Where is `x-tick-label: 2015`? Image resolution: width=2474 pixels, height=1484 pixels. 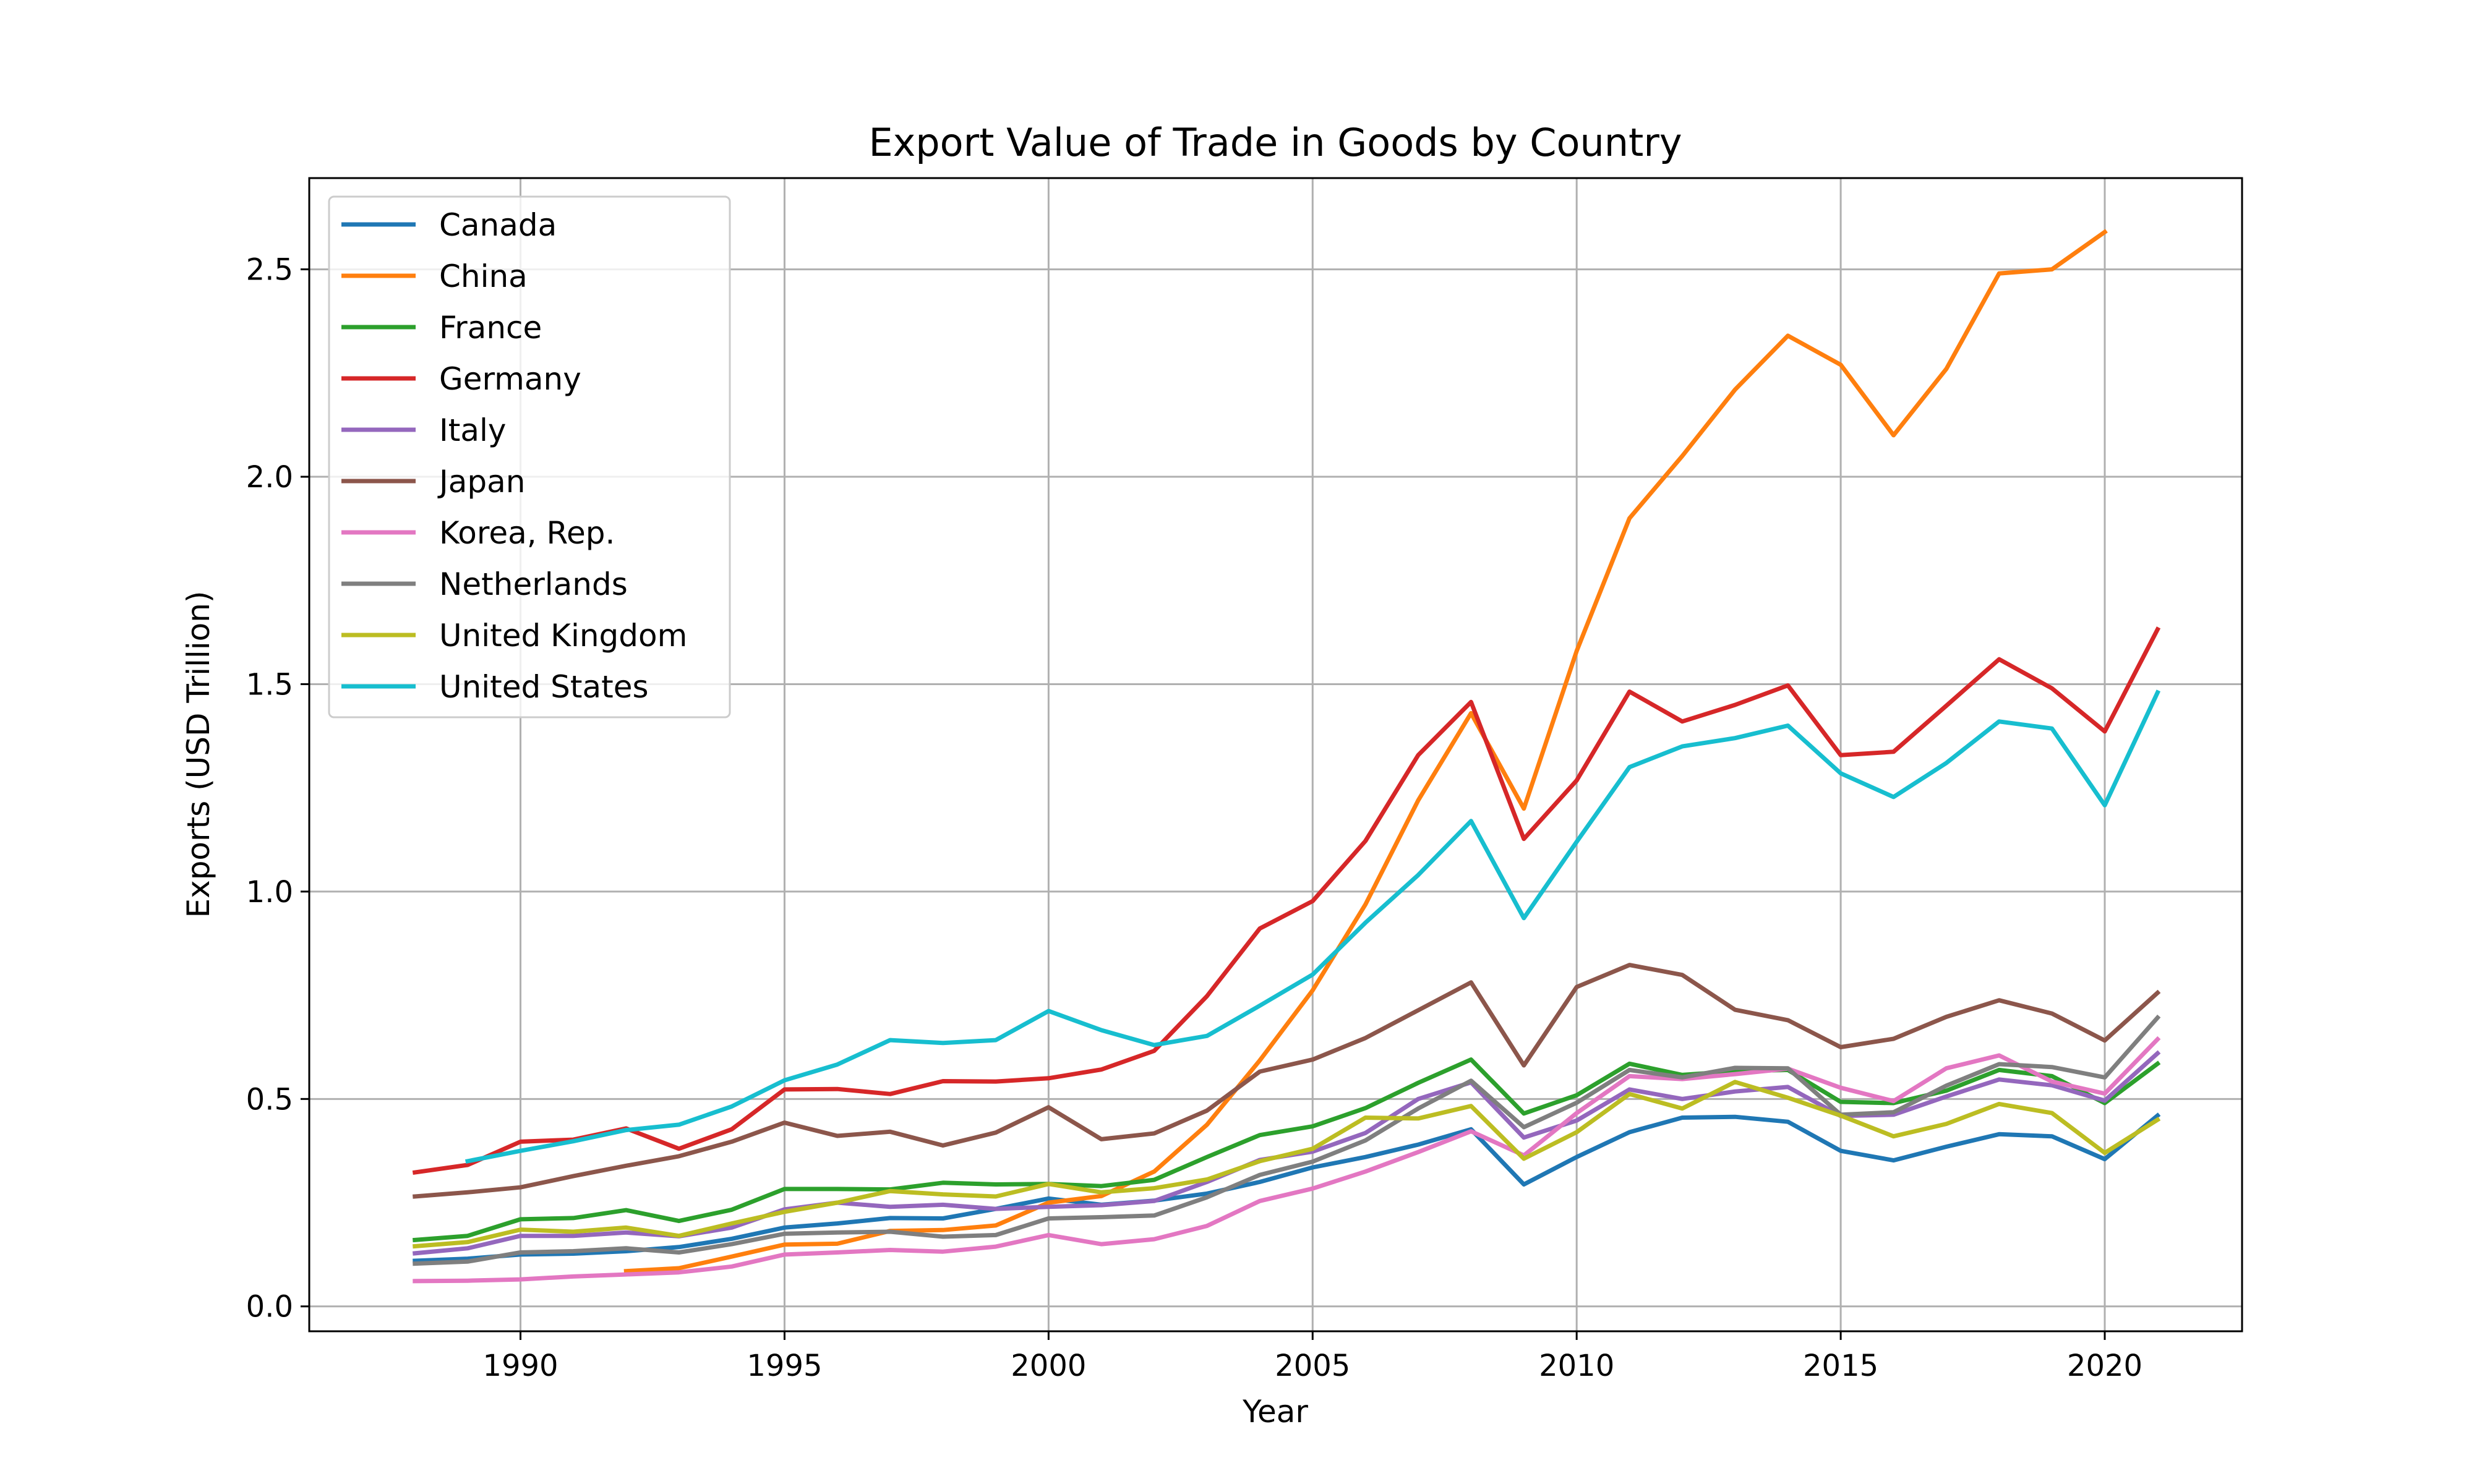 x-tick-label: 2015 is located at coordinates (1840, 1366).